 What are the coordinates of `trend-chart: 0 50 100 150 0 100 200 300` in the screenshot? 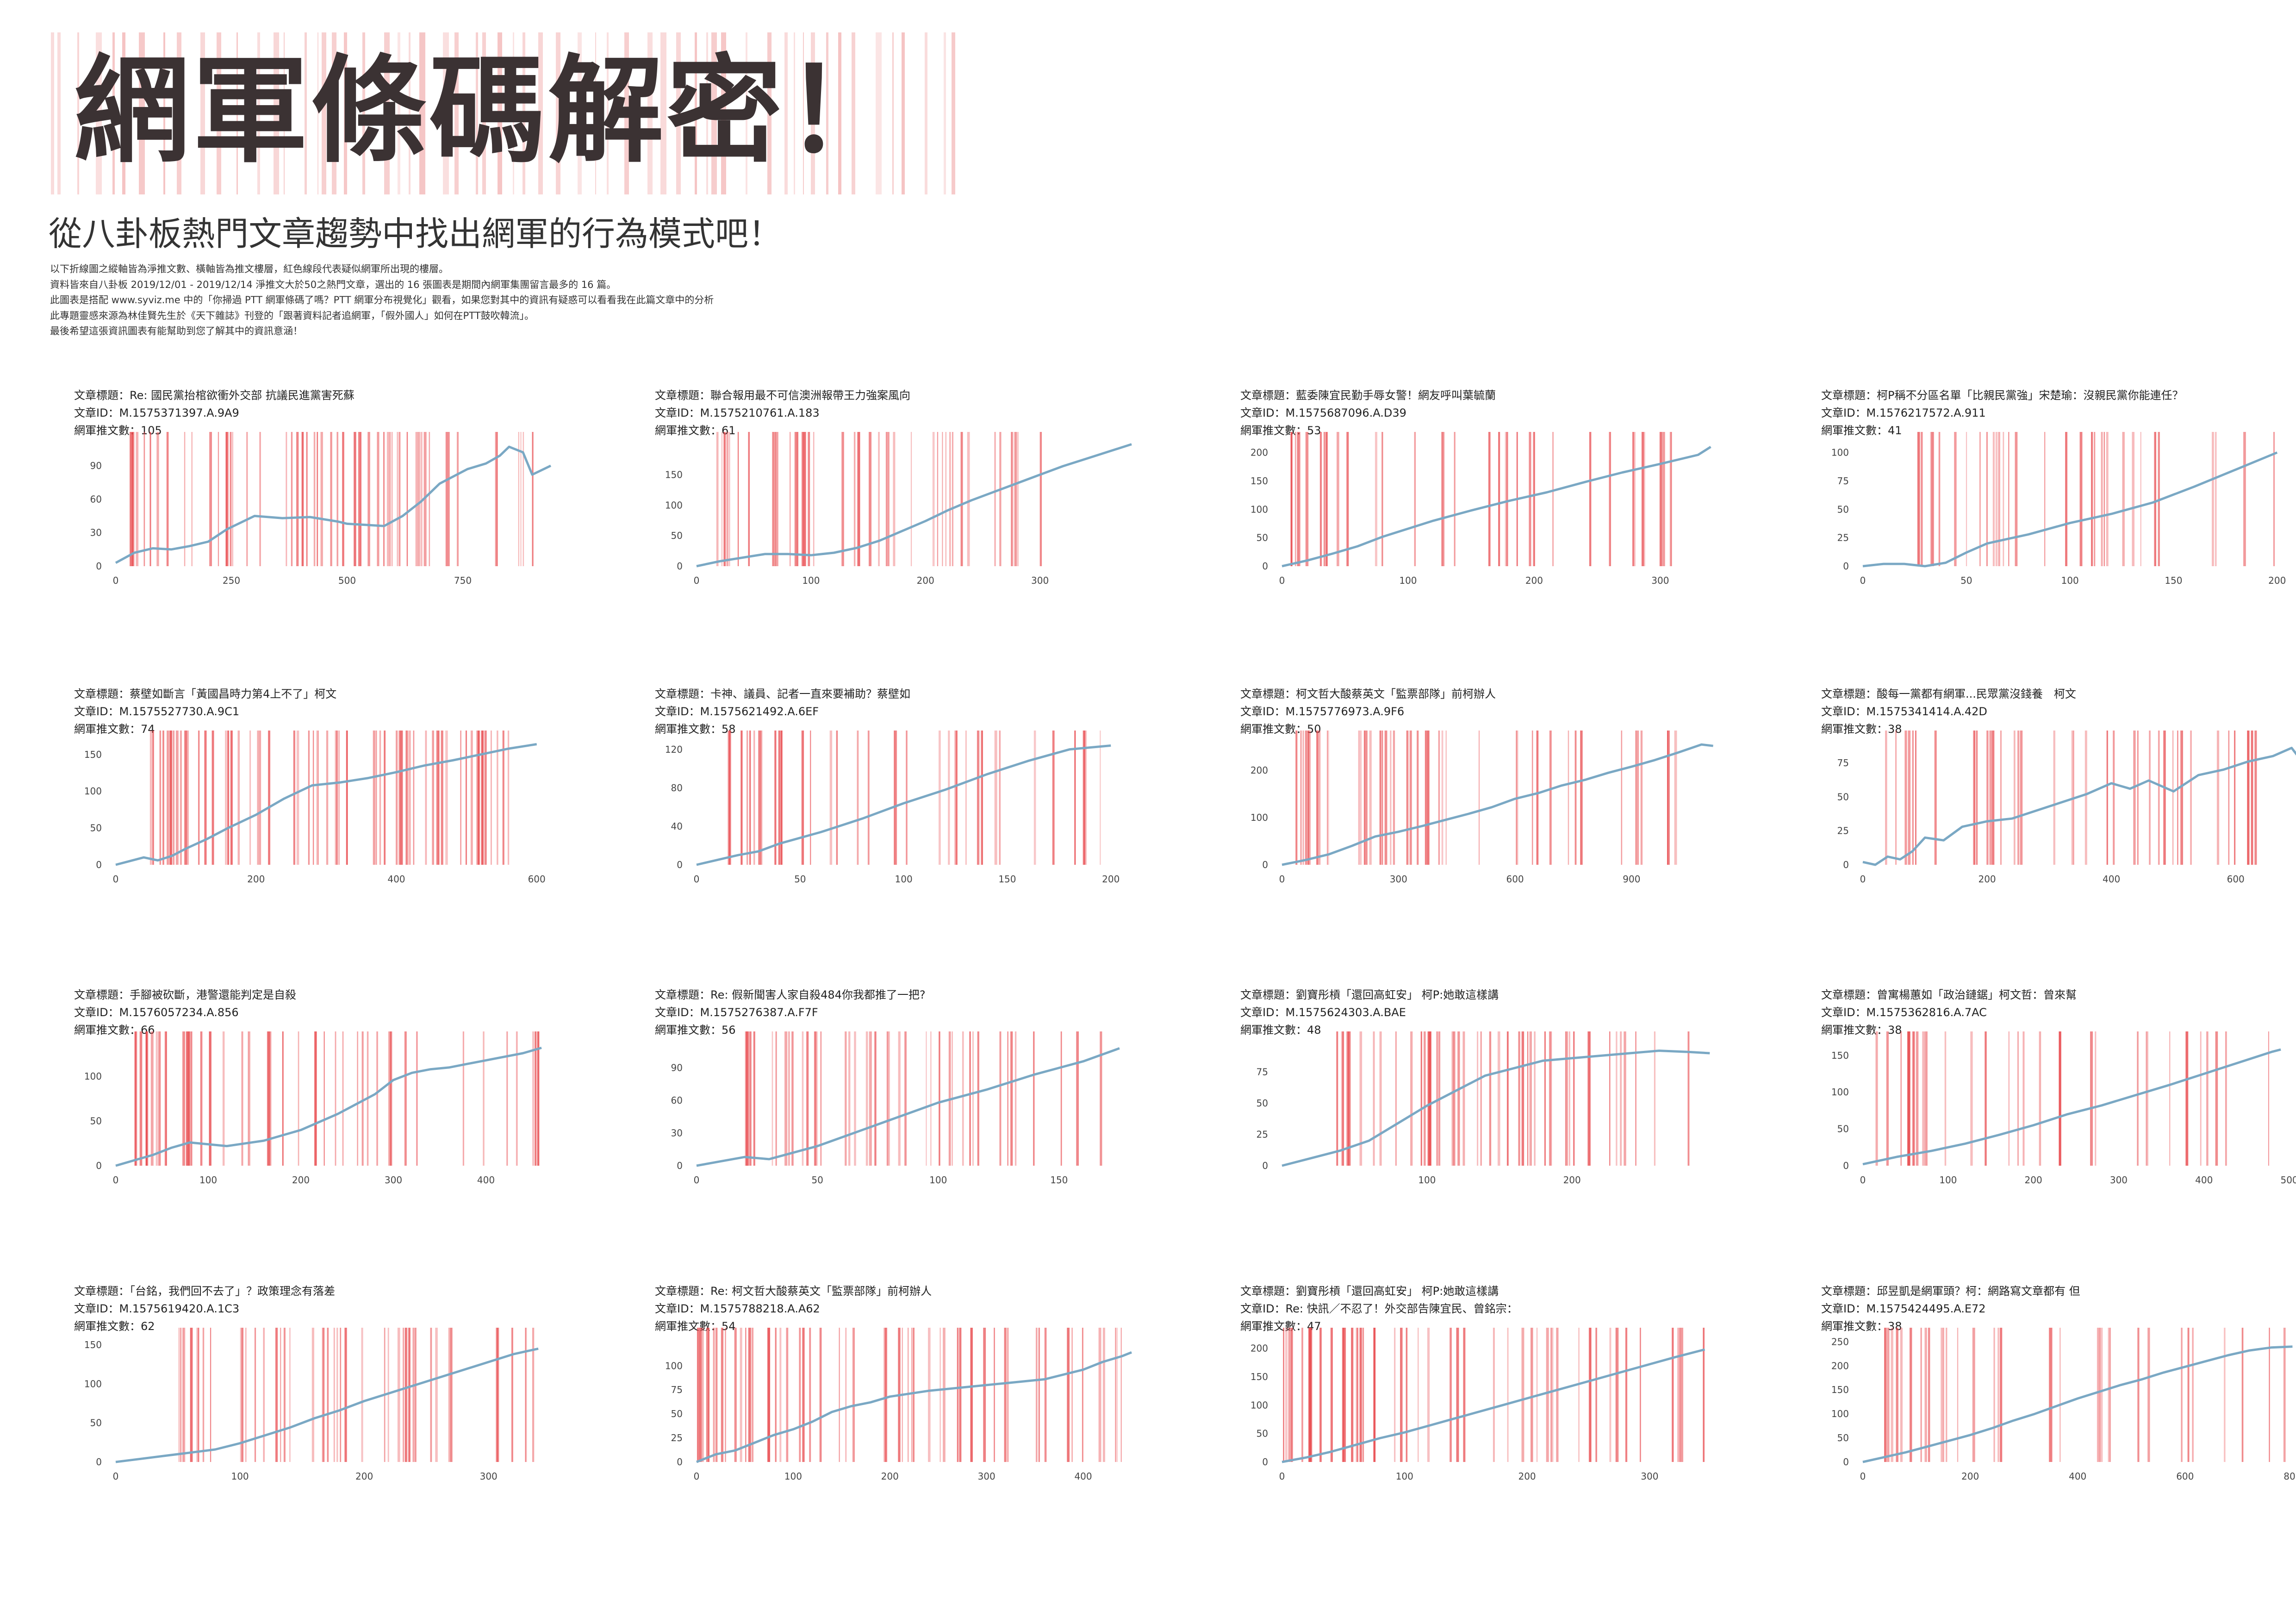 It's located at (898, 509).